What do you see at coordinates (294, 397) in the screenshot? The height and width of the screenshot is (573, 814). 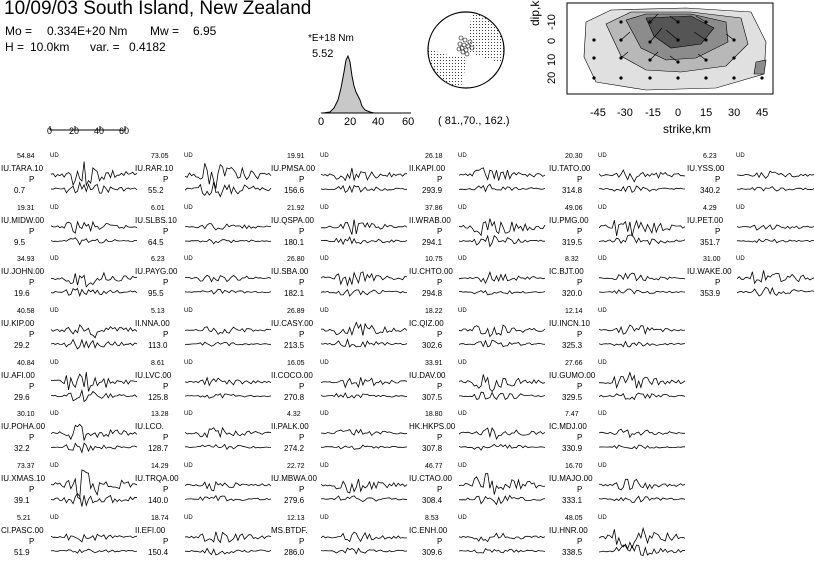 I see `station-azimuth: 270.8` at bounding box center [294, 397].